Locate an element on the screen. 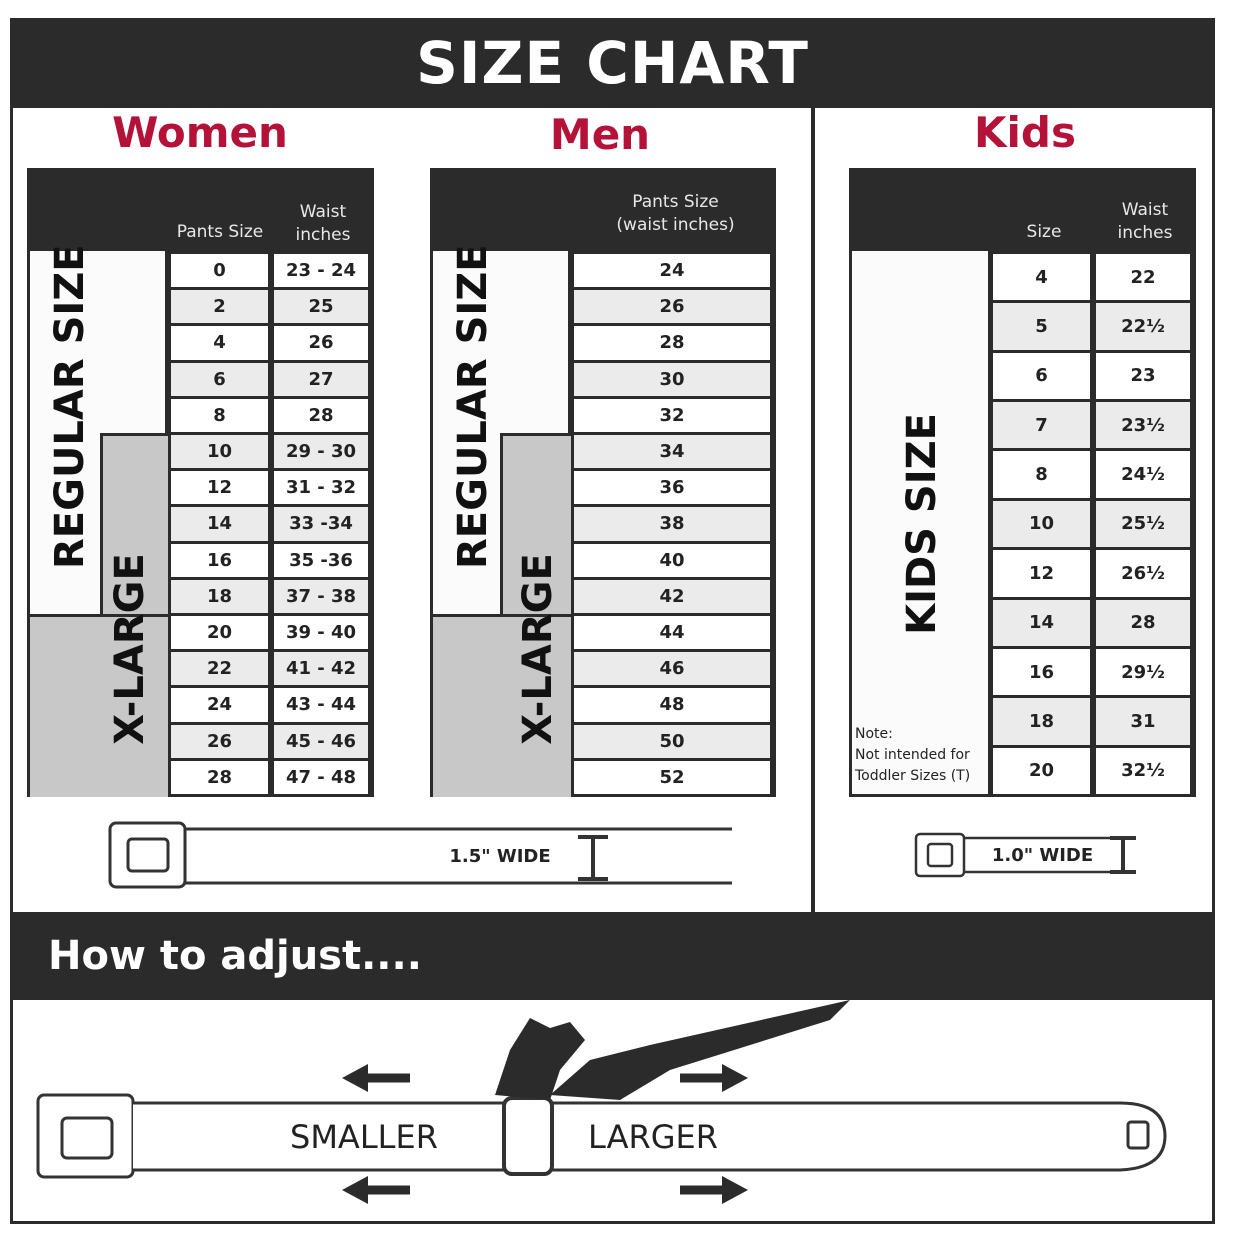 Image resolution: width=1237 pixels, height=1243 pixels. women-waist-cell: 27 is located at coordinates (321, 379).